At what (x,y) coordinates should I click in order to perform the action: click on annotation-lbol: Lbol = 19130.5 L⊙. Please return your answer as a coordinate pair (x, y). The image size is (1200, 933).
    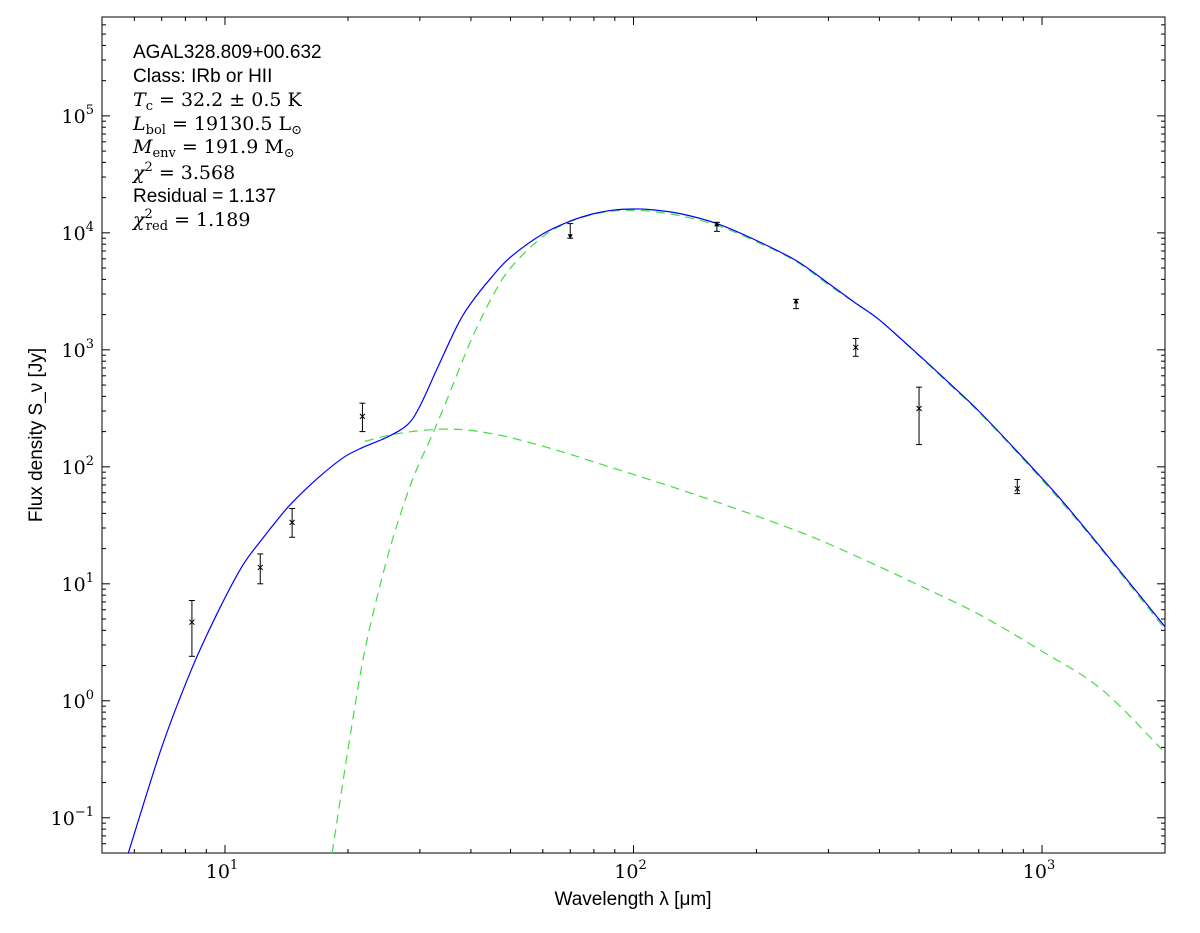
    Looking at the image, I should click on (217, 125).